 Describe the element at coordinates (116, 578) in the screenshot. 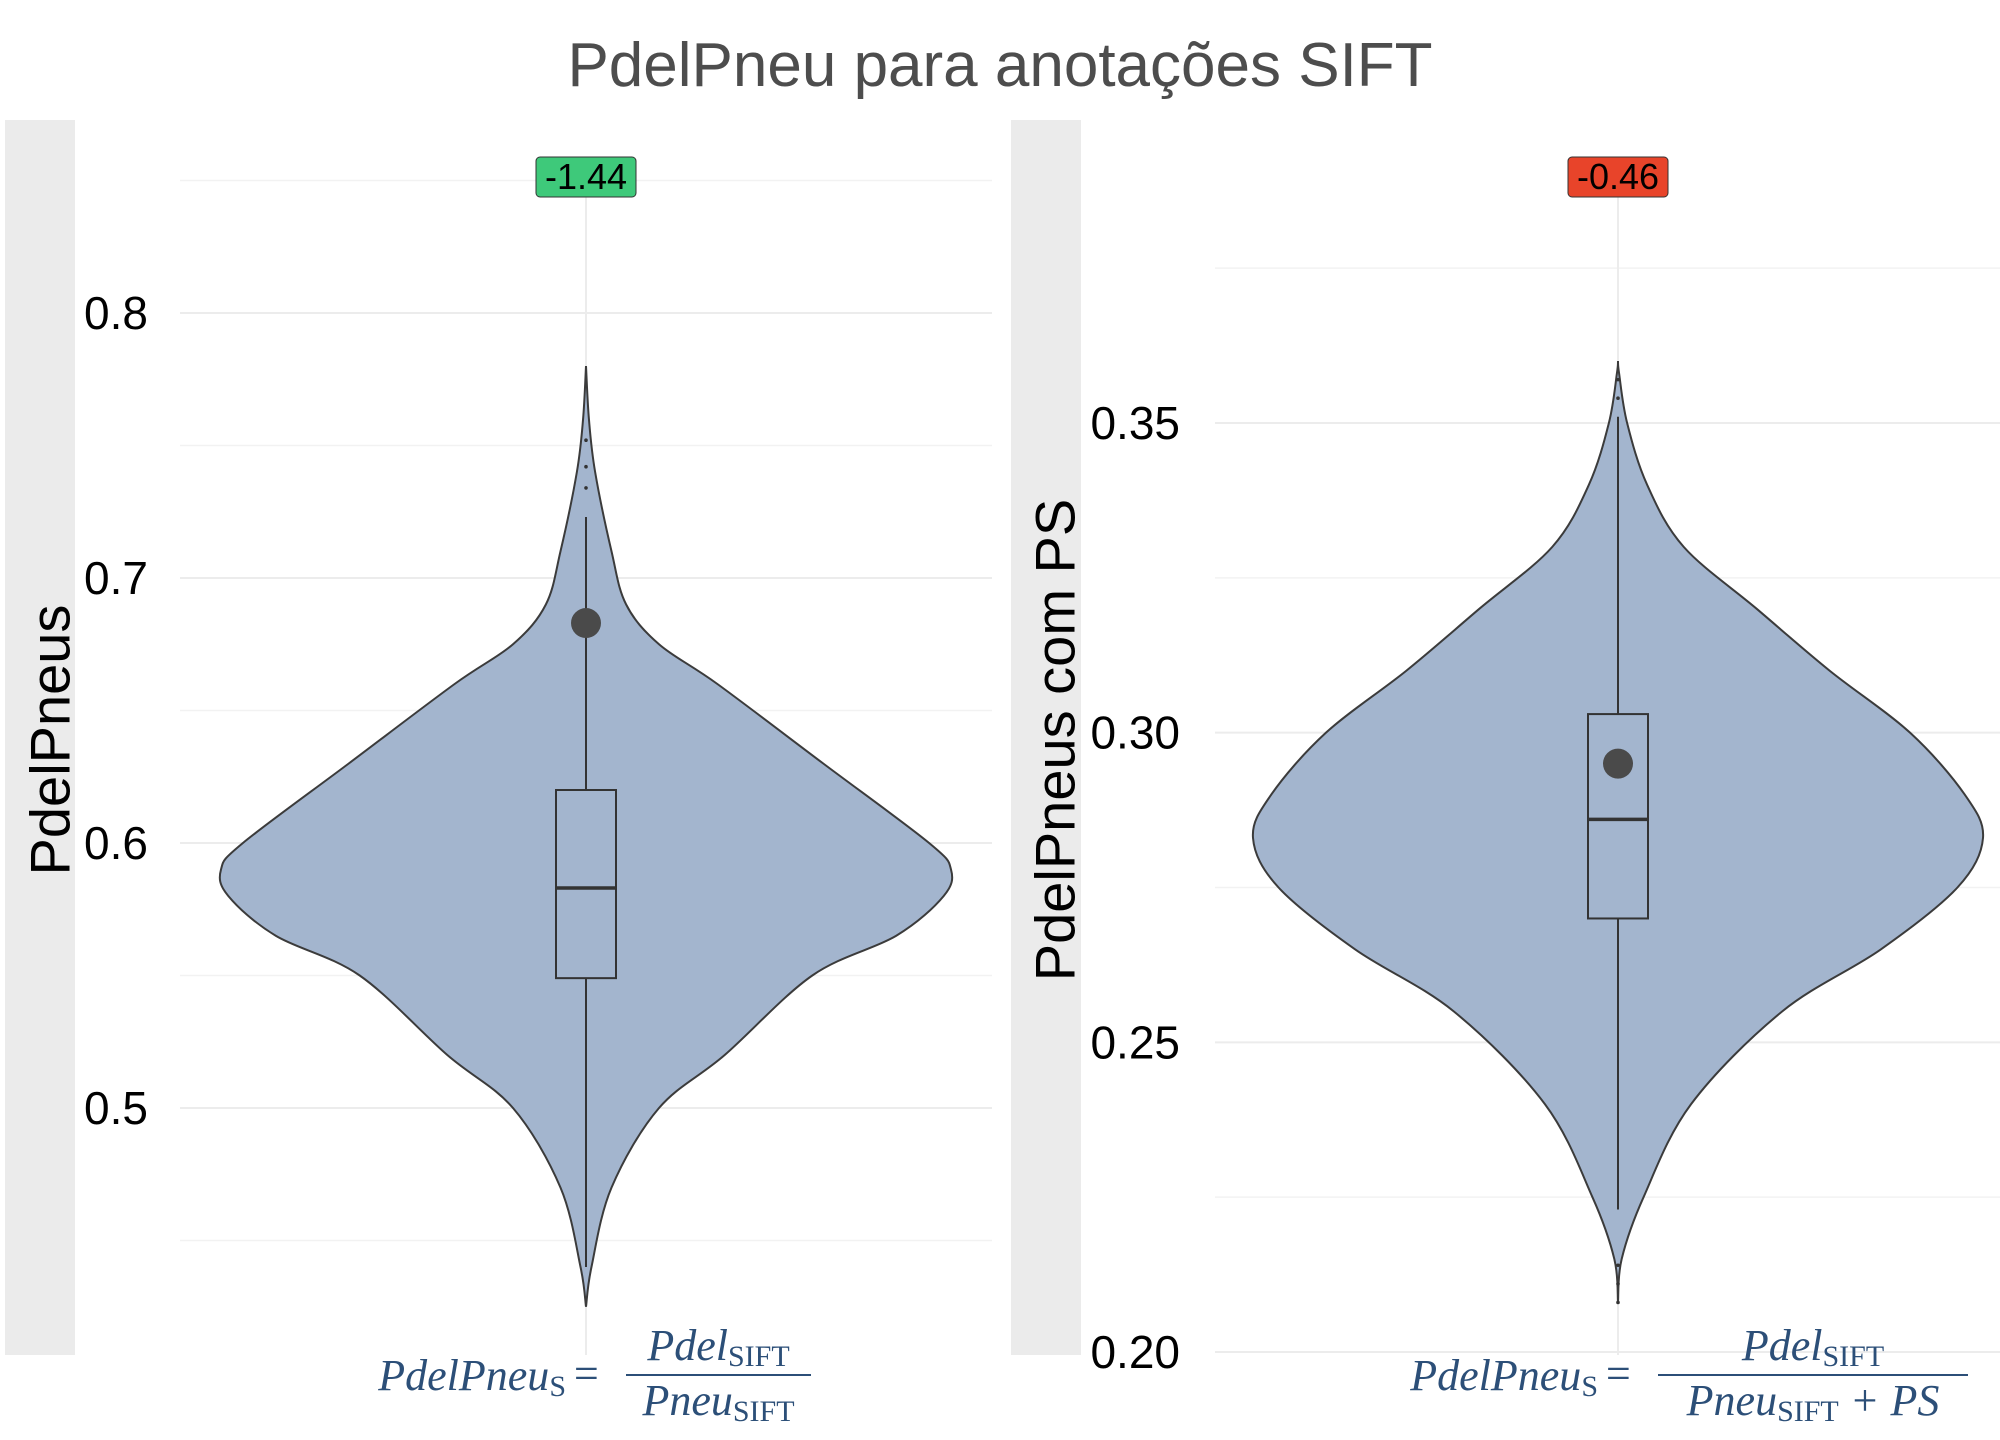

I see `y-tick-label: 0.7` at that location.